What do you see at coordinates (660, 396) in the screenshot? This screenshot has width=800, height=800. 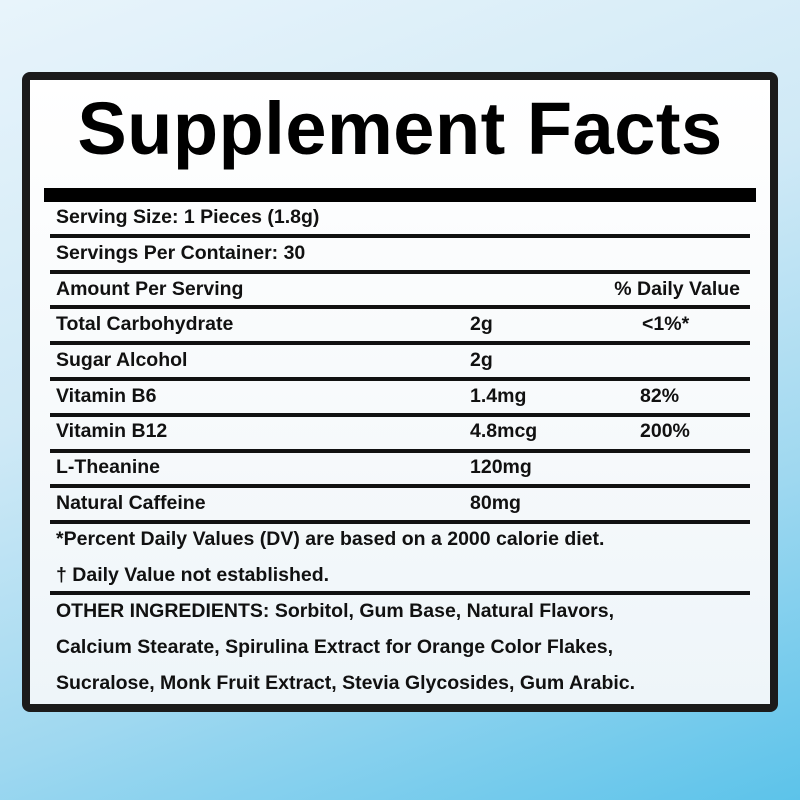 I see `nutrient-dv: 82%` at bounding box center [660, 396].